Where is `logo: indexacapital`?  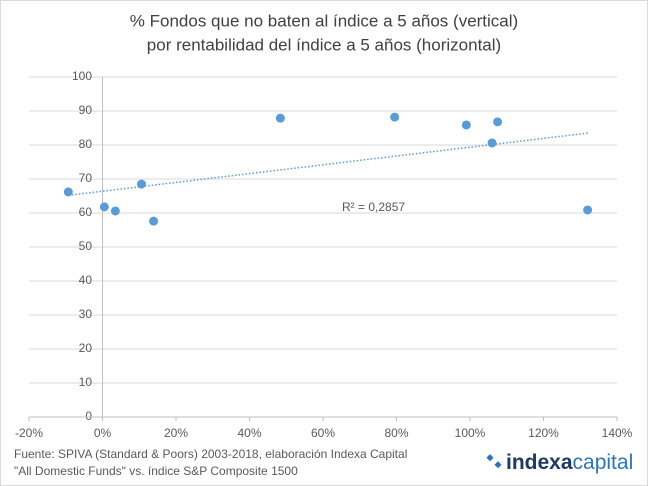
logo: indexacapital is located at coordinates (559, 462).